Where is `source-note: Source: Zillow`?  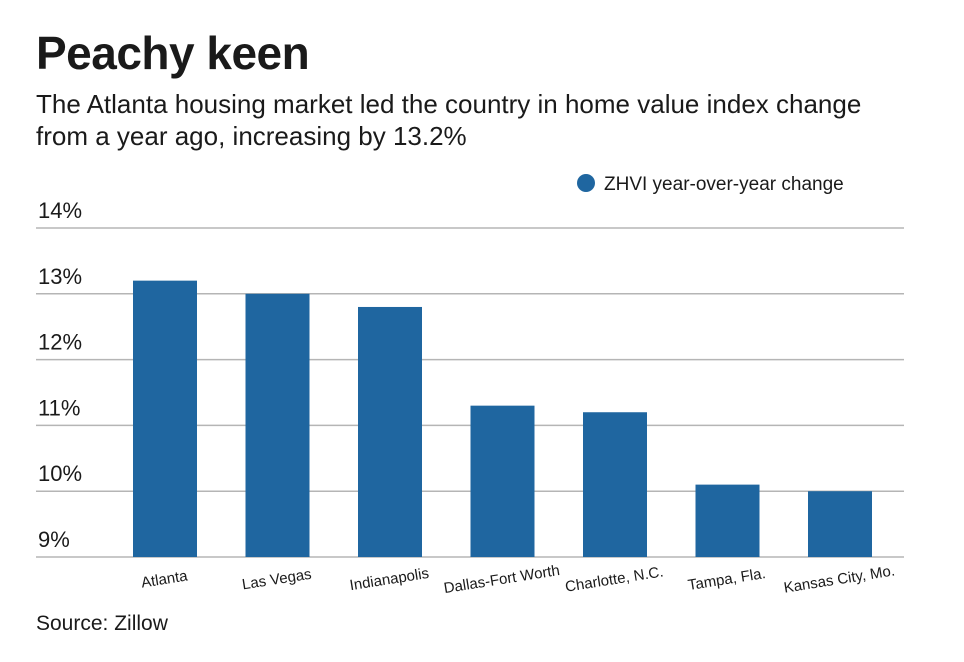 source-note: Source: Zillow is located at coordinates (102, 623).